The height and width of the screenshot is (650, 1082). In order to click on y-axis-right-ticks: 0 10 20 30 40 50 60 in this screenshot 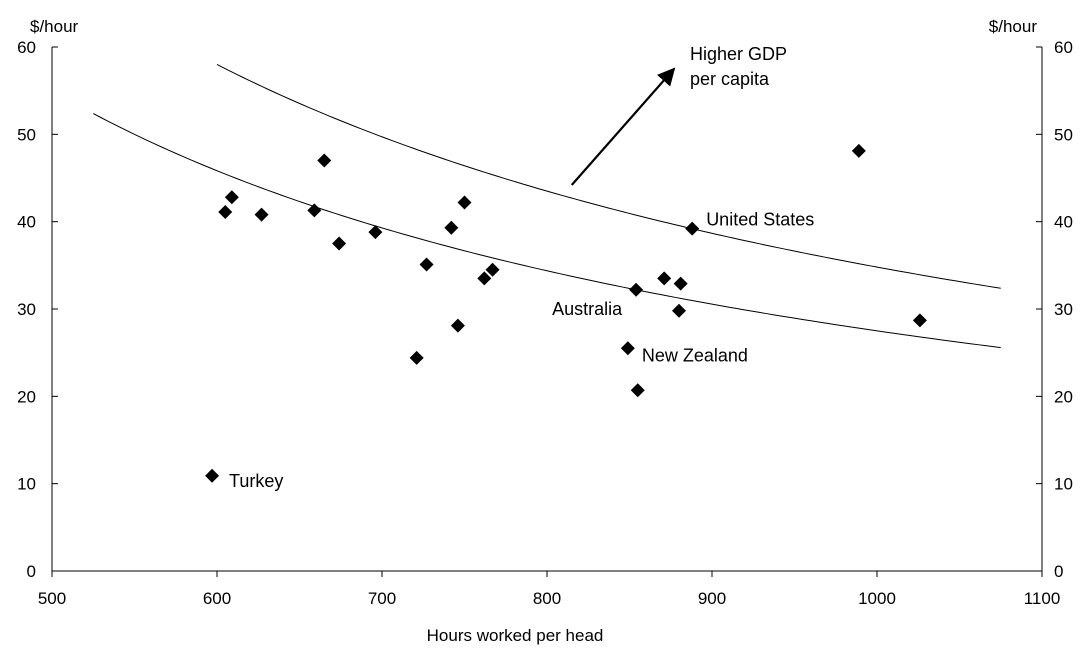, I will do `click(1054, 309)`.